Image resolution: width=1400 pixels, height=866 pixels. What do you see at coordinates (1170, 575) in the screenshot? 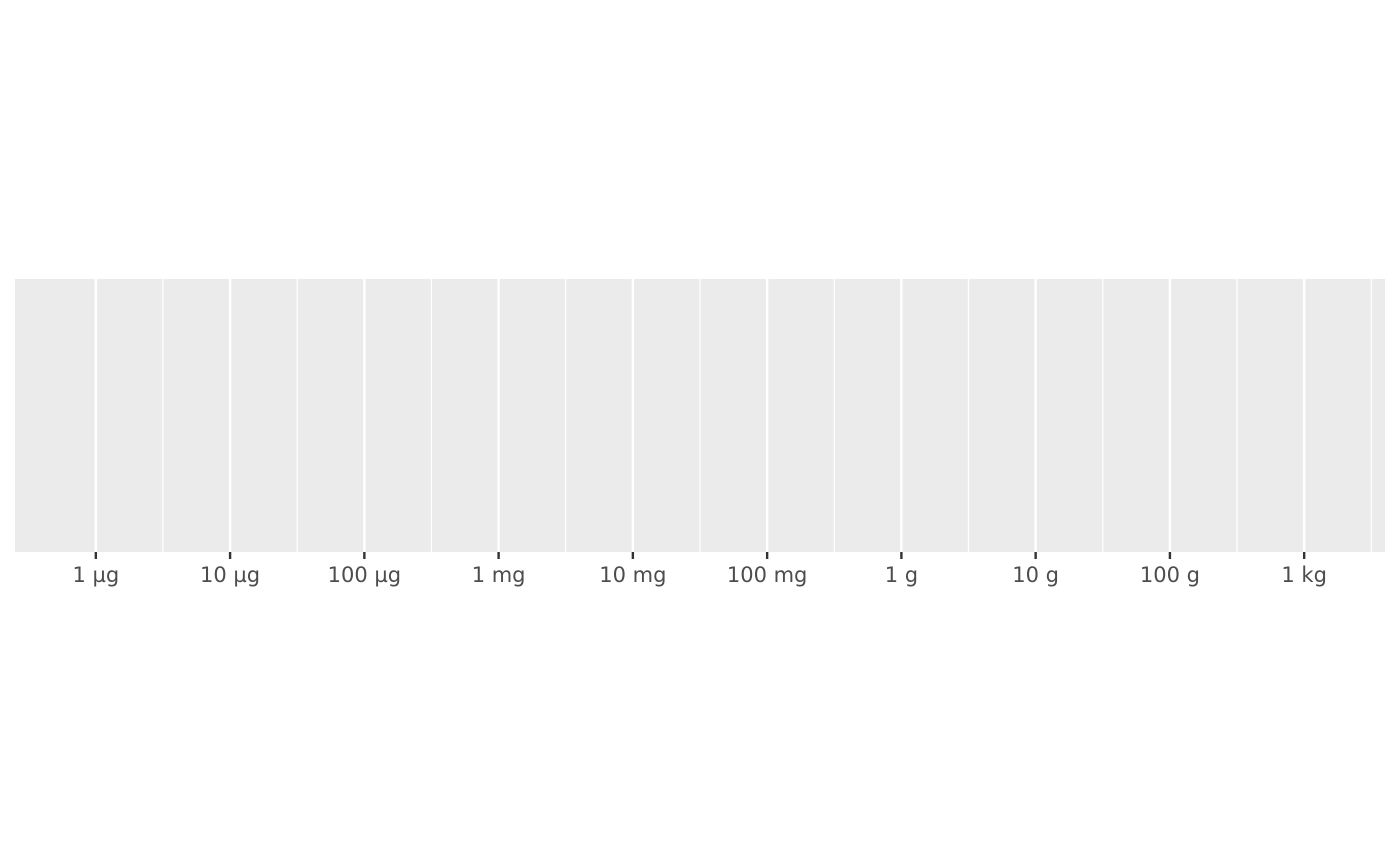
I see `x-tick-label: 100 g` at bounding box center [1170, 575].